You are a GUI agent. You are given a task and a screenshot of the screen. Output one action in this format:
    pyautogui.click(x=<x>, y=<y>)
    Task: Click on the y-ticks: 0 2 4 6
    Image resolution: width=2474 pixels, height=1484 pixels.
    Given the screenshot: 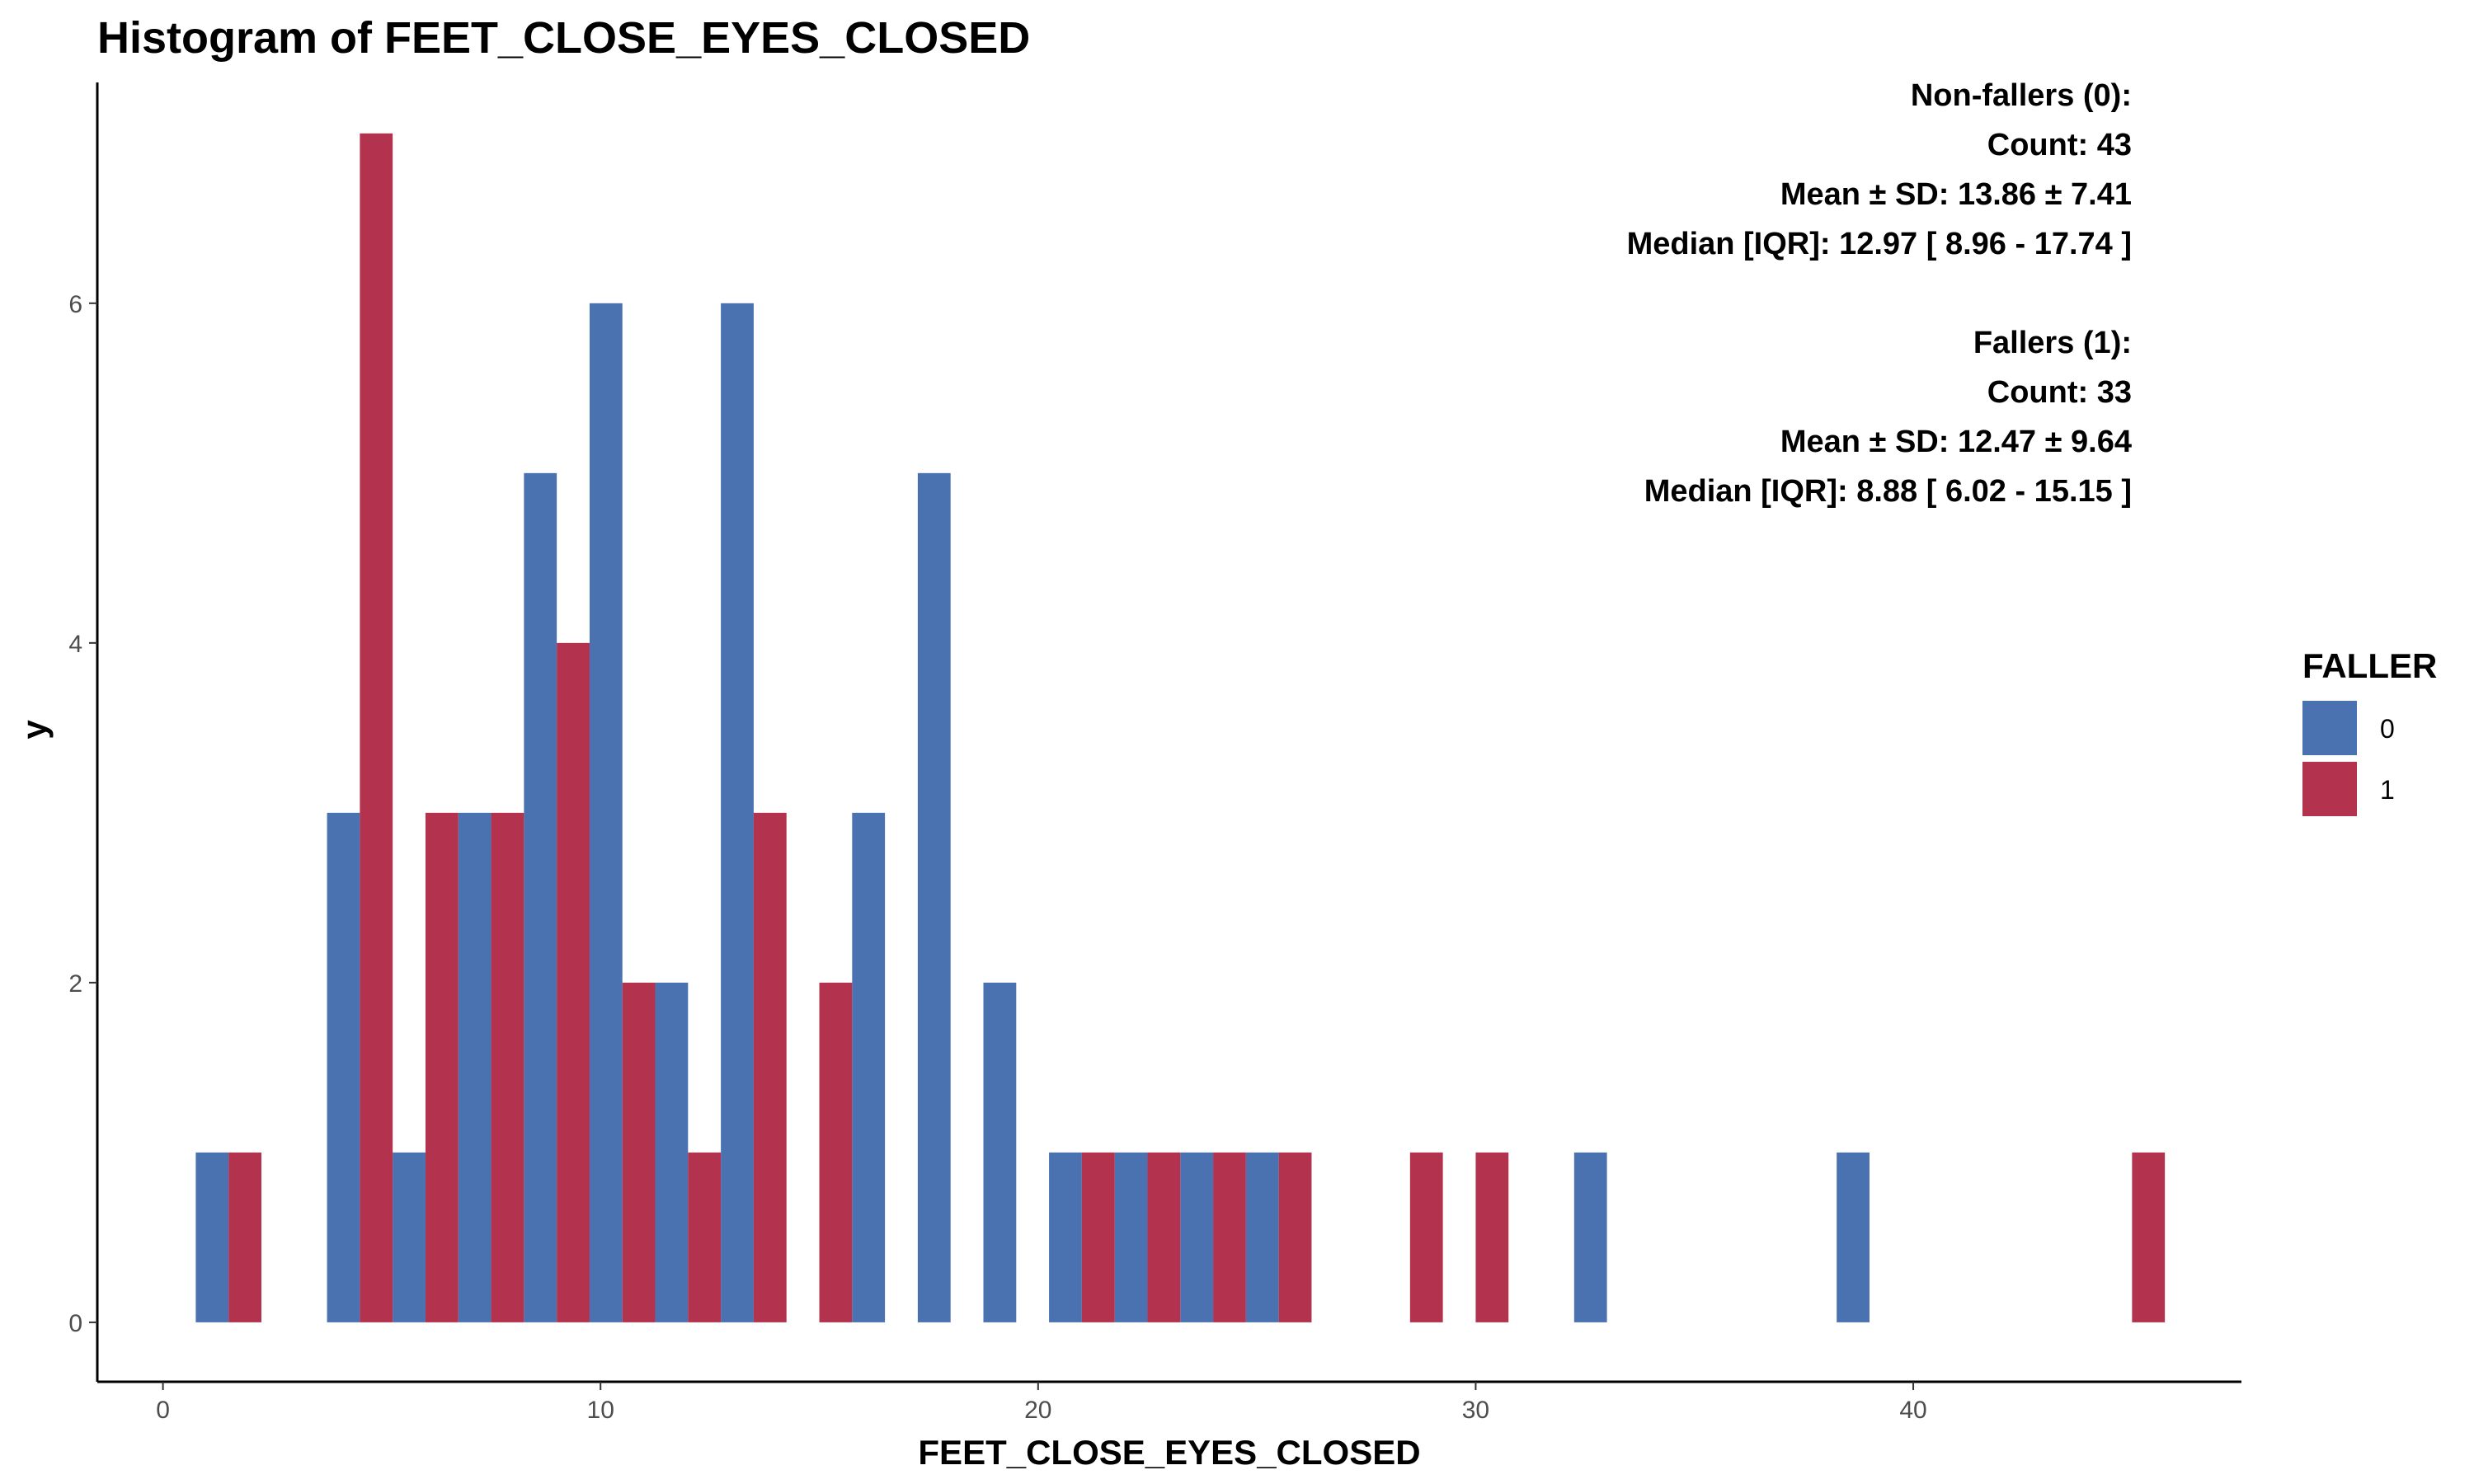 What is the action you would take?
    pyautogui.click(x=82, y=814)
    